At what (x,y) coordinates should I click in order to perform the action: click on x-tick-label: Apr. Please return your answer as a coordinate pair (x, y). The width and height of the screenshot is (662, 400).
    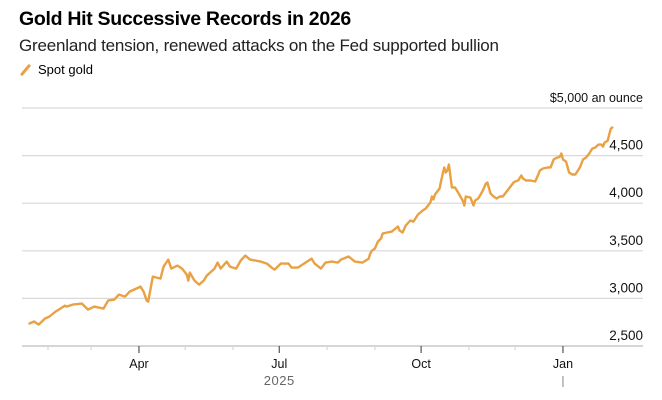
    Looking at the image, I should click on (138, 364).